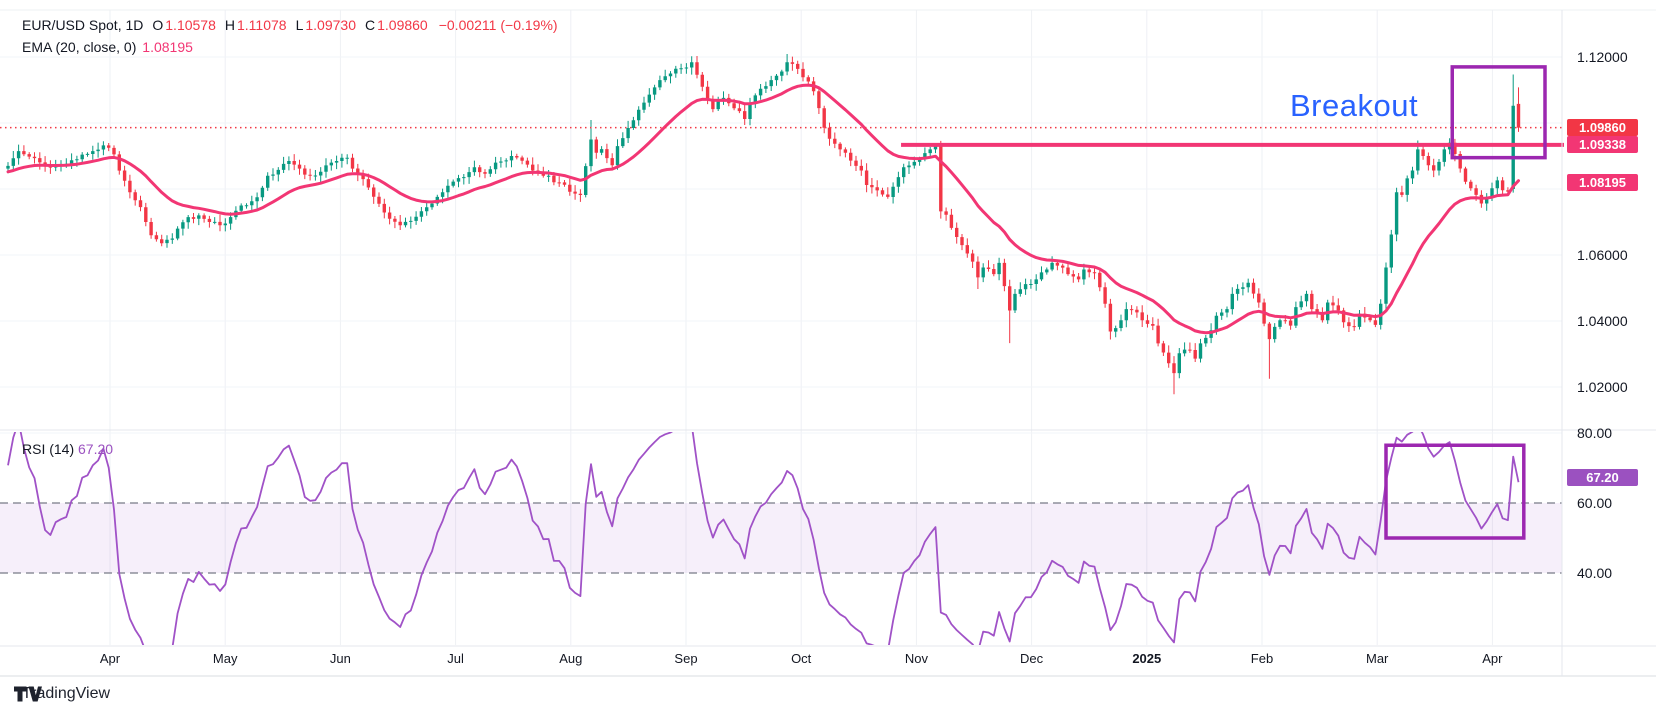  Describe the element at coordinates (370, 25) in the screenshot. I see `ohlc-key: C` at that location.